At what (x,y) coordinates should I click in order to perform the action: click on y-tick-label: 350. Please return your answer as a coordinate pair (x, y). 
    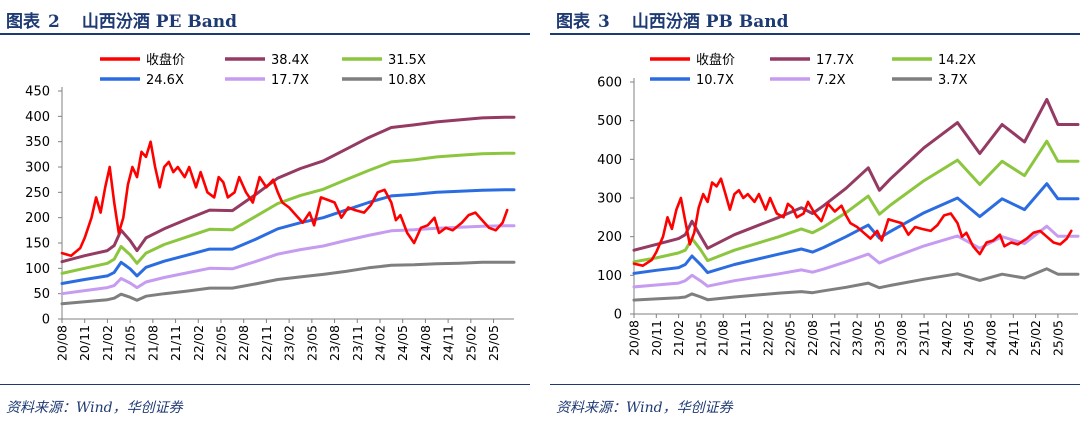
    Looking at the image, I should click on (37, 142).